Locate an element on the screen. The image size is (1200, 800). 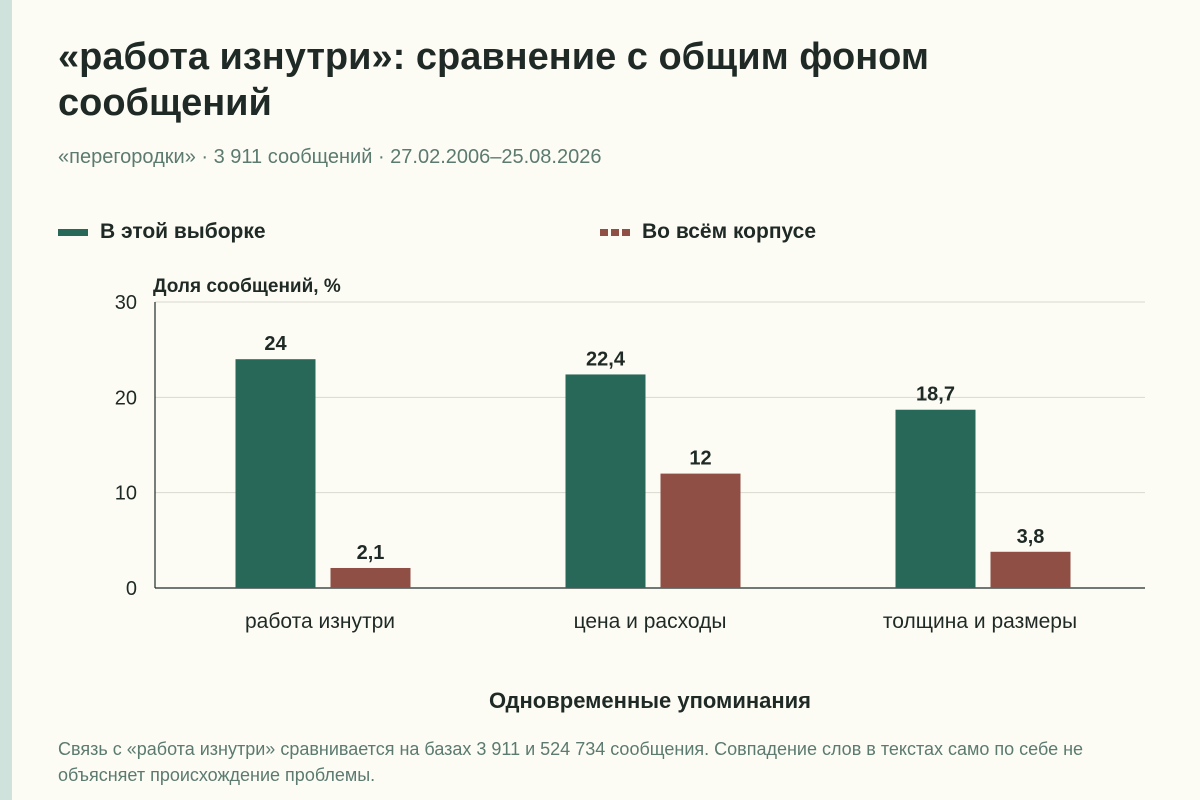
bar-value-label: 18,7 is located at coordinates (935, 395).